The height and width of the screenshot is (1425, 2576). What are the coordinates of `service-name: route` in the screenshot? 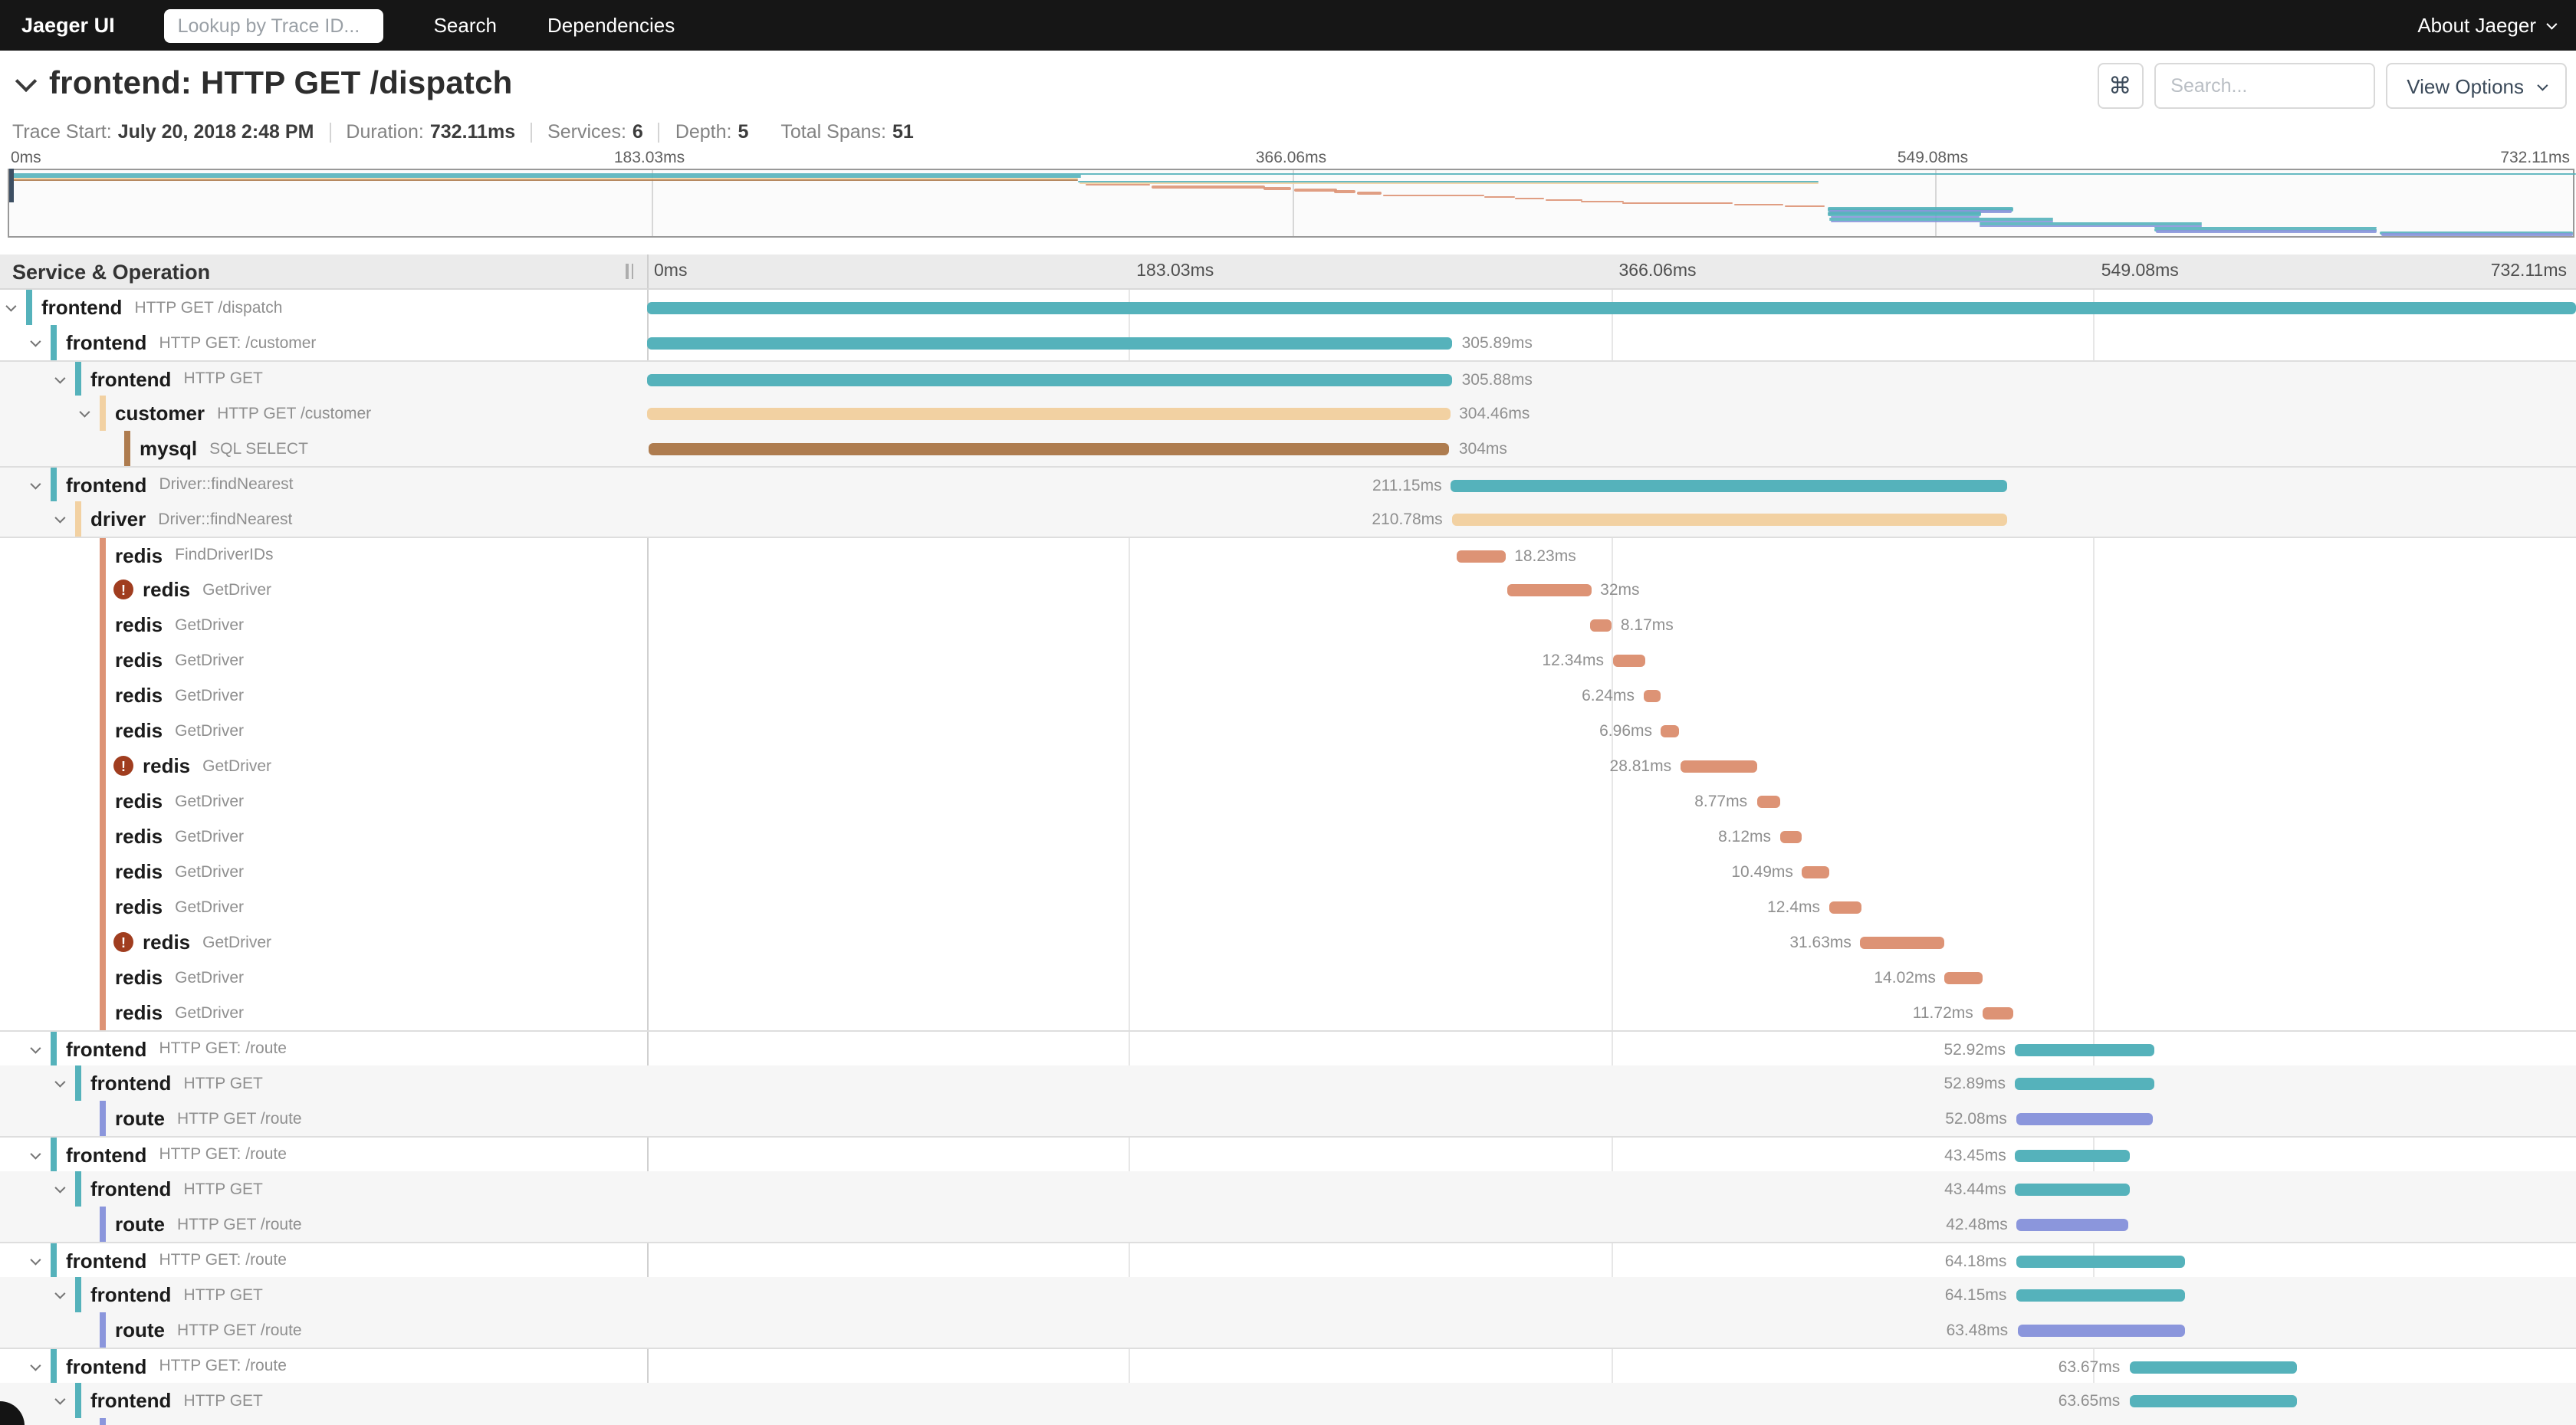 It's located at (140, 1224).